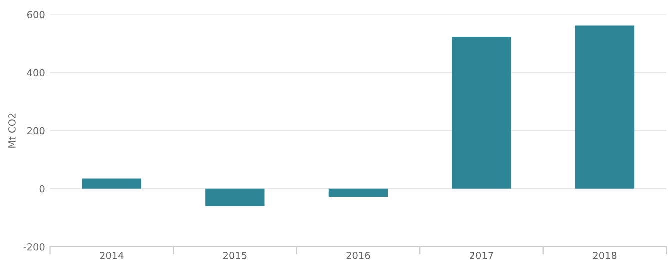 The height and width of the screenshot is (267, 670). Describe the element at coordinates (34, 247) in the screenshot. I see `y-tick-label: -200` at that location.